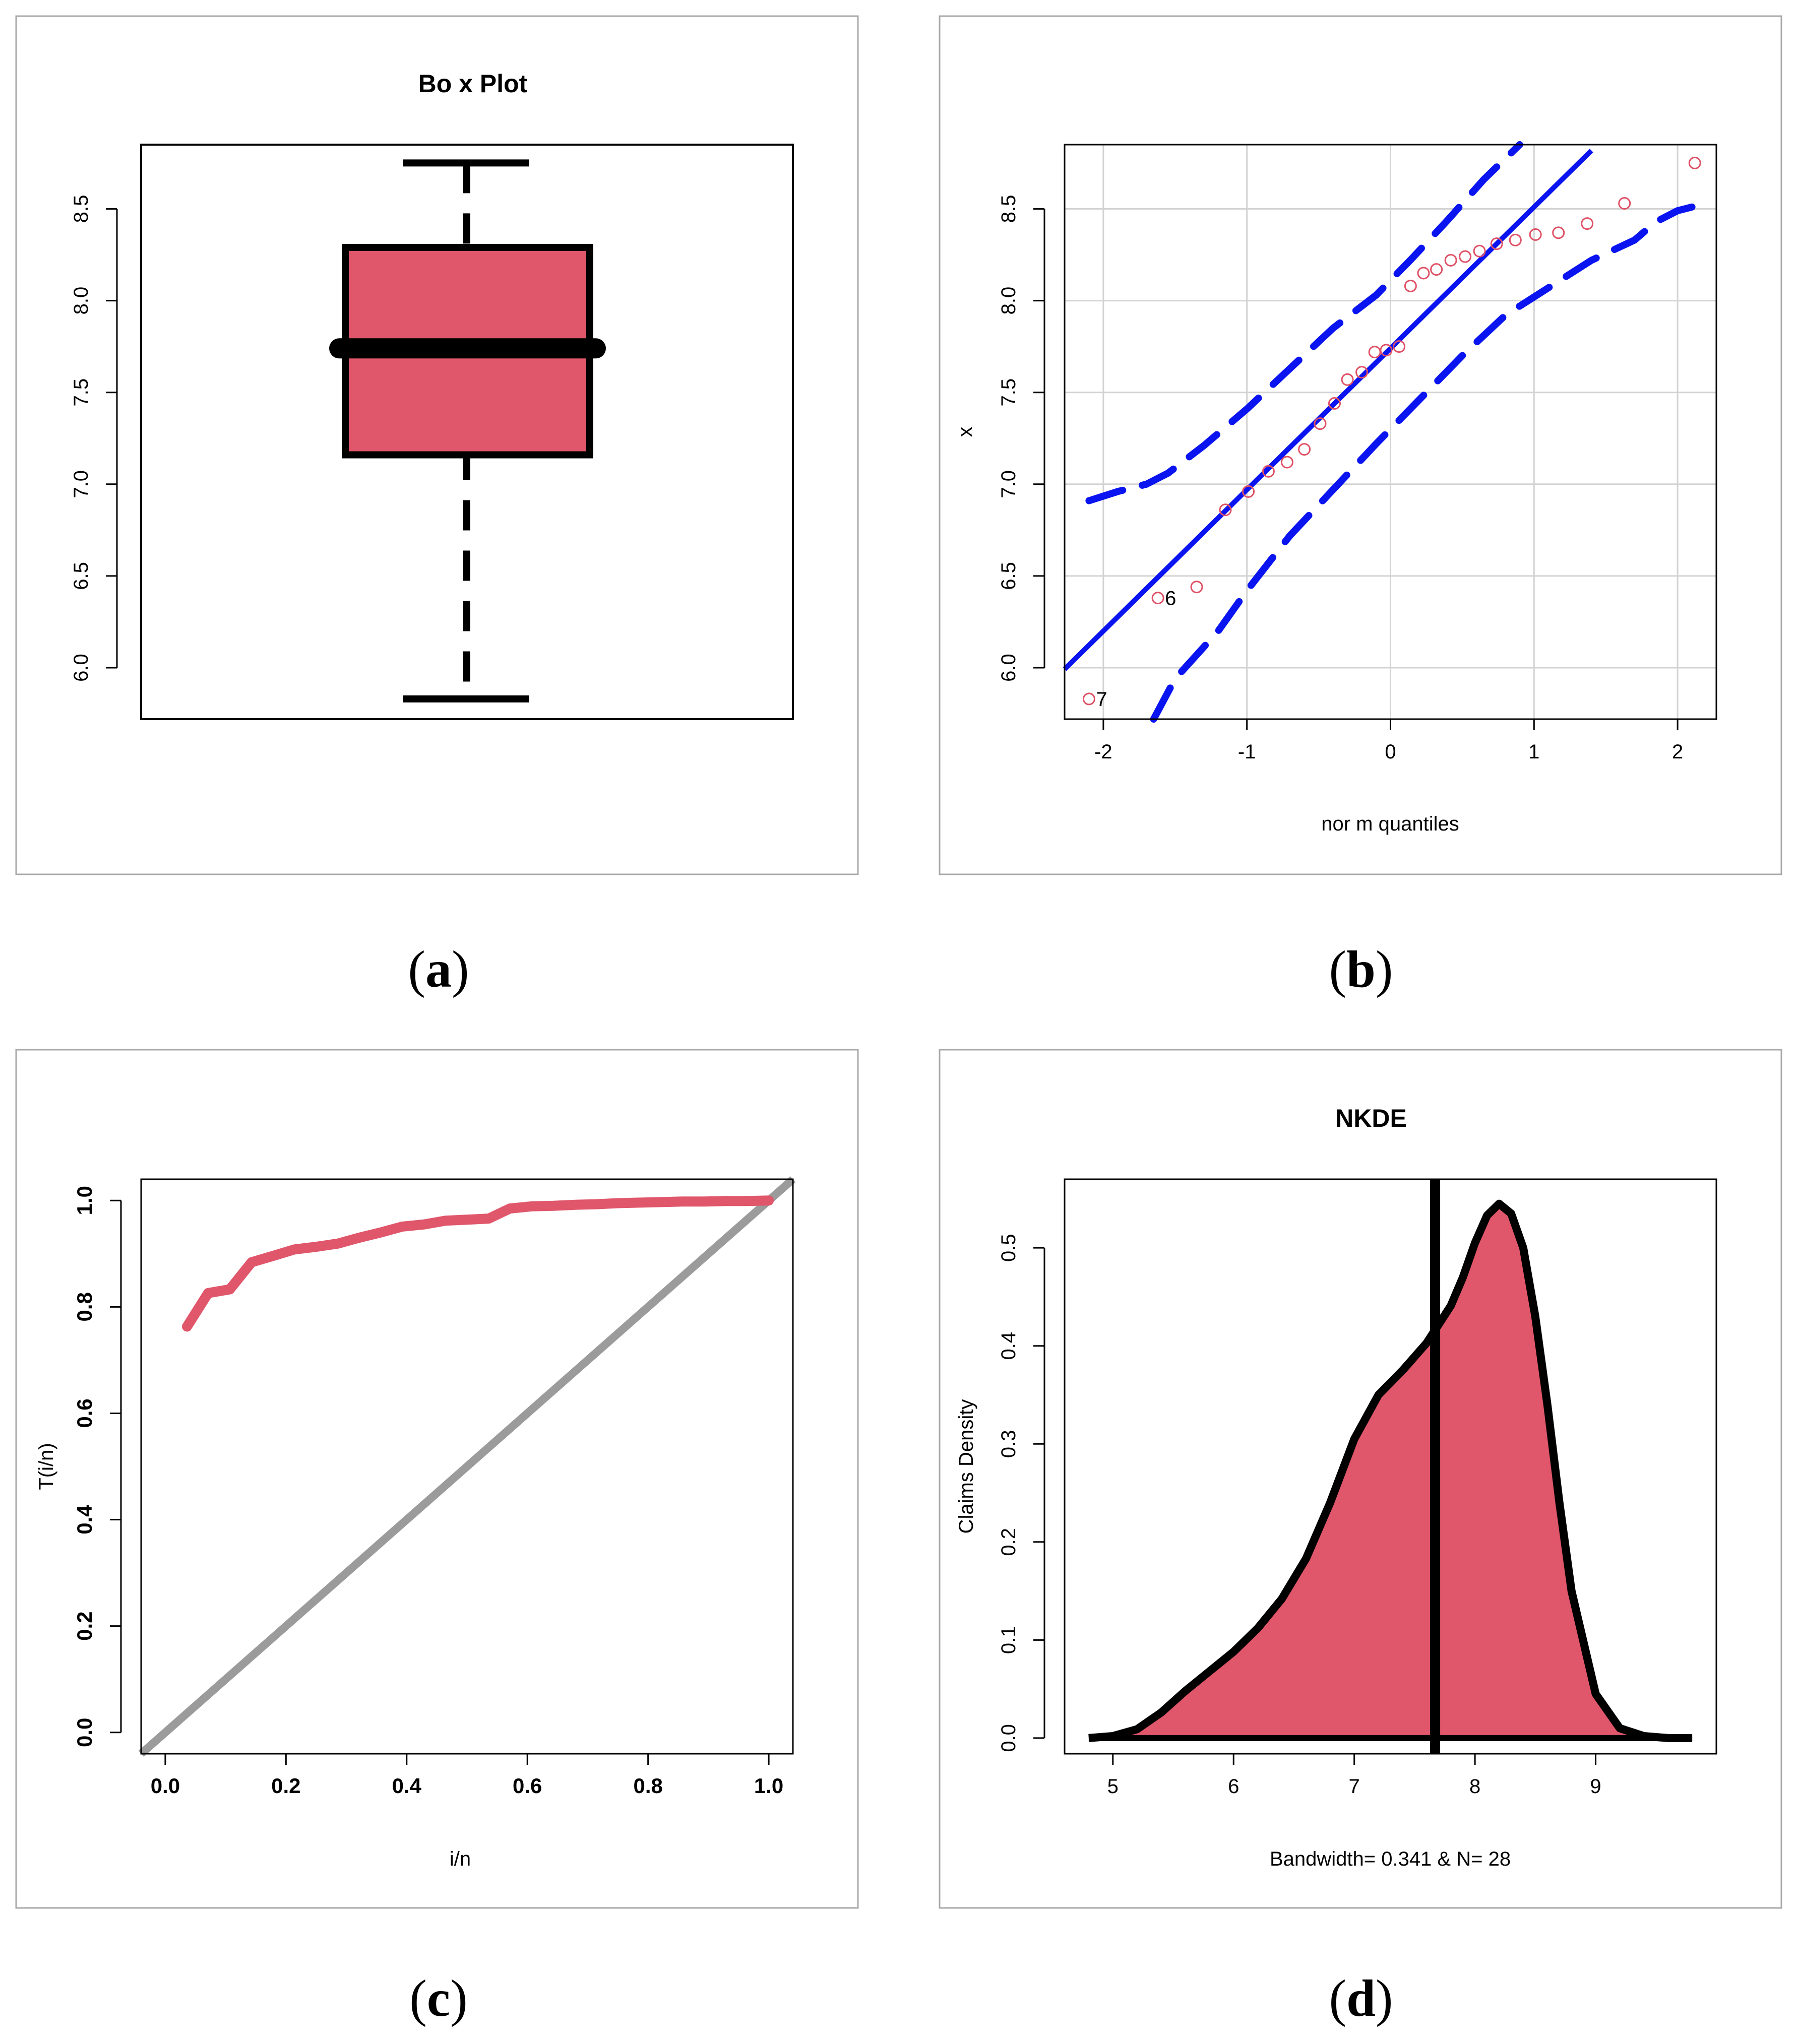 The height and width of the screenshot is (2044, 1797). I want to click on point-label: 7, so click(1101, 699).